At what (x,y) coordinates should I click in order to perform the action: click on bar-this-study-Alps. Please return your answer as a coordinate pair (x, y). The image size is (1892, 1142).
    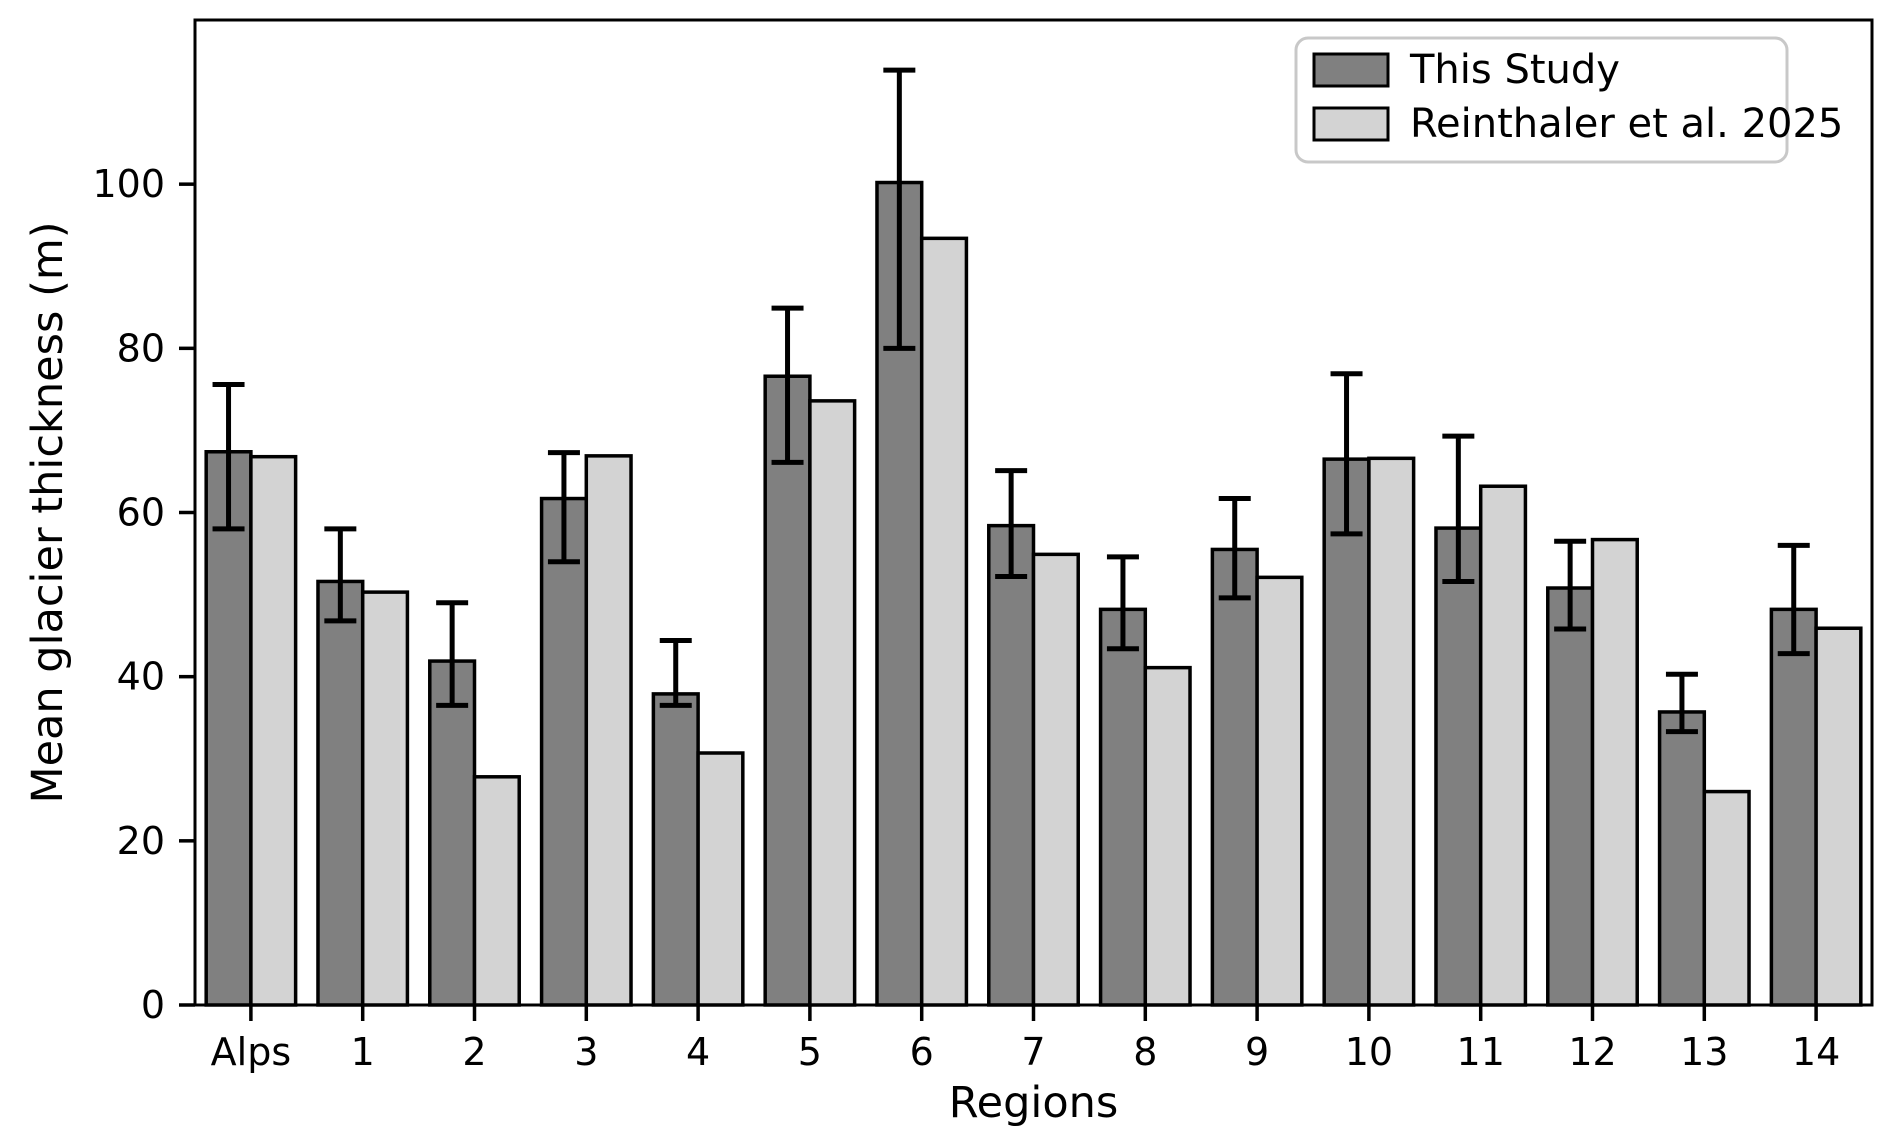
    Looking at the image, I should click on (228, 728).